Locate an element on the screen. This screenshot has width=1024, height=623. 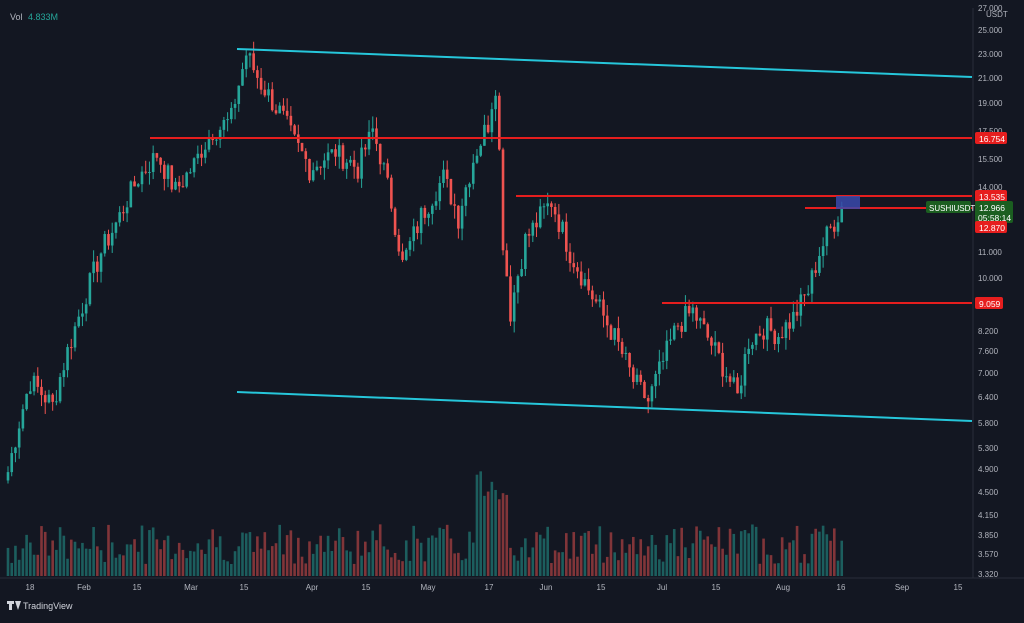
level-tag-9059: 9.059 is located at coordinates (989, 303).